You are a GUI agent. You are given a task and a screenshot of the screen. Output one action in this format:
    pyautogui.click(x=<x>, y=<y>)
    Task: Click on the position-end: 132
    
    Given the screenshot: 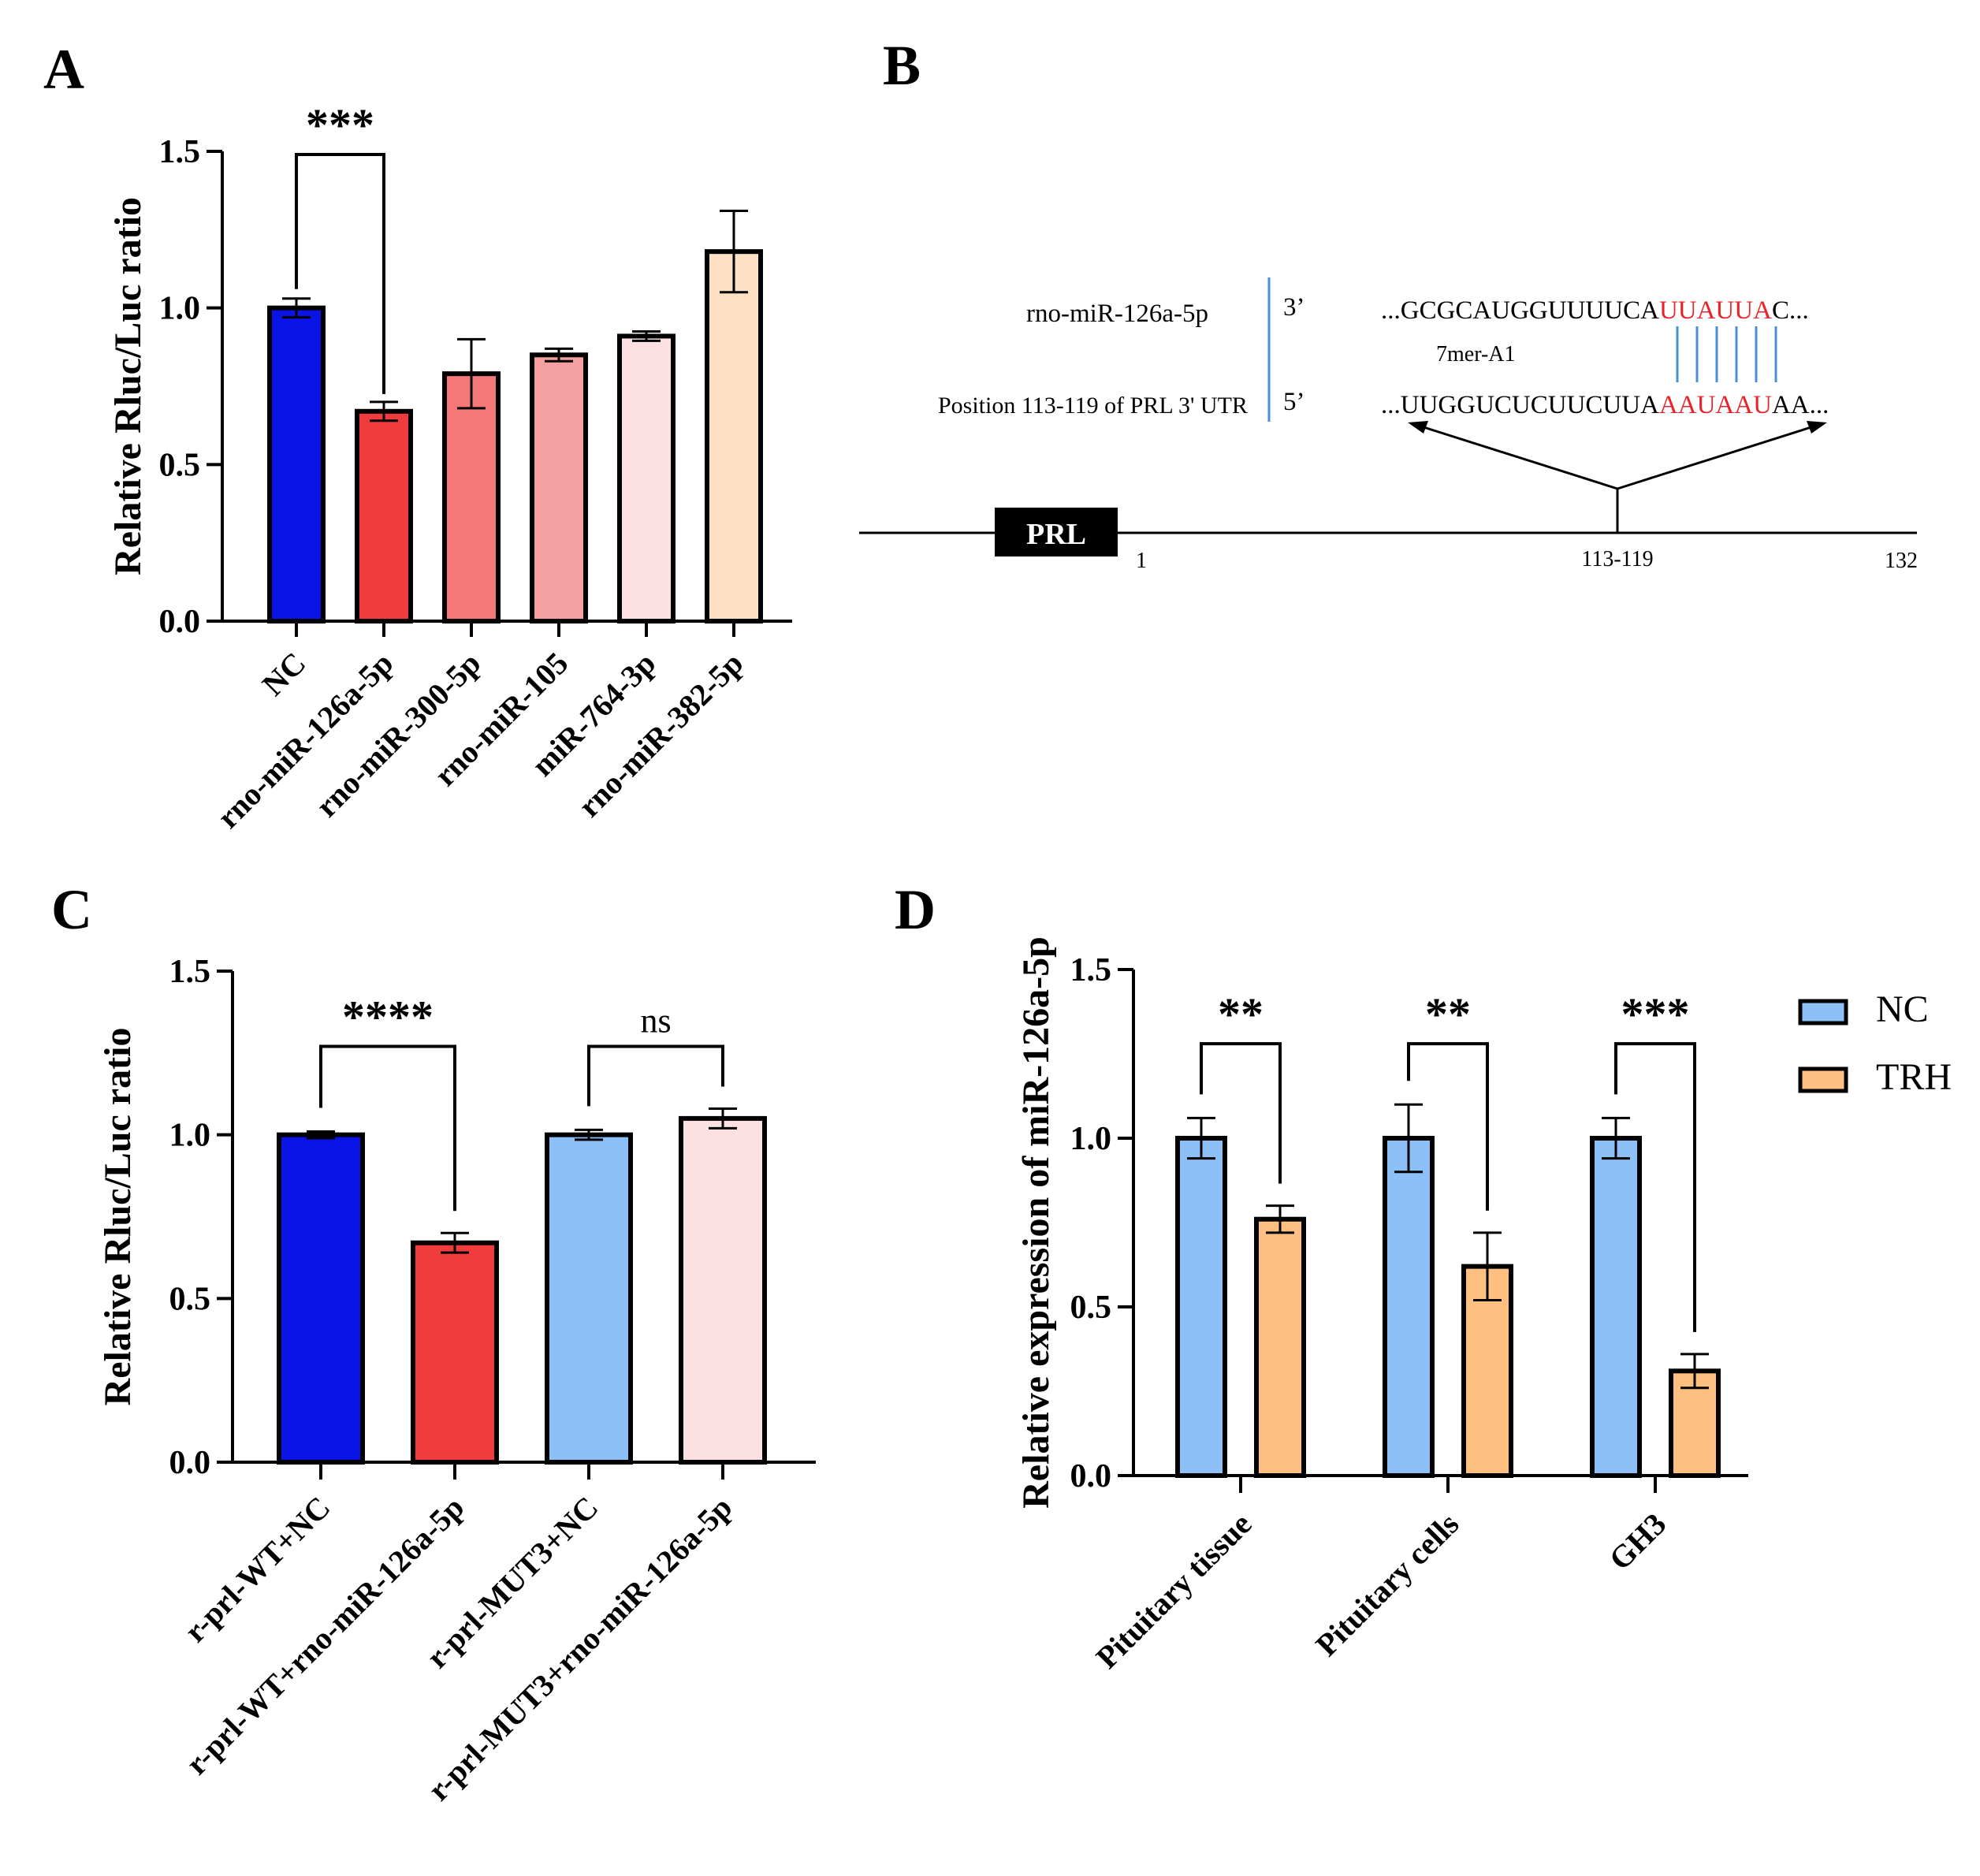 What is the action you would take?
    pyautogui.click(x=1901, y=561)
    